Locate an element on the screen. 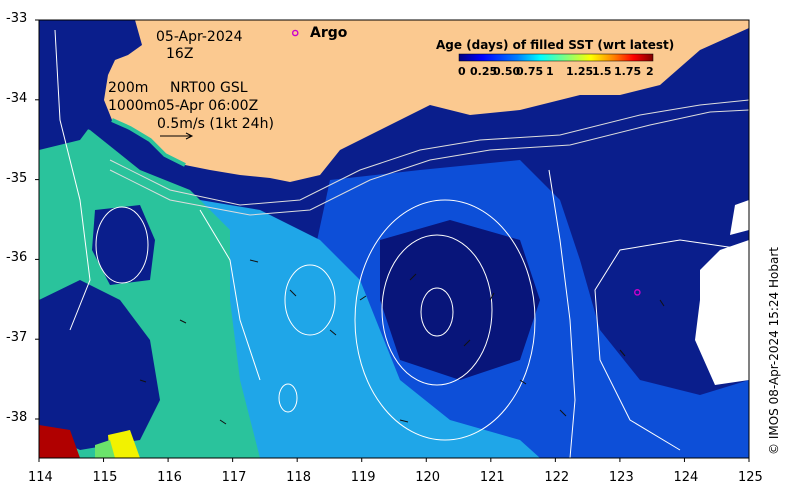  x-tick-label: 118 is located at coordinates (298, 477).